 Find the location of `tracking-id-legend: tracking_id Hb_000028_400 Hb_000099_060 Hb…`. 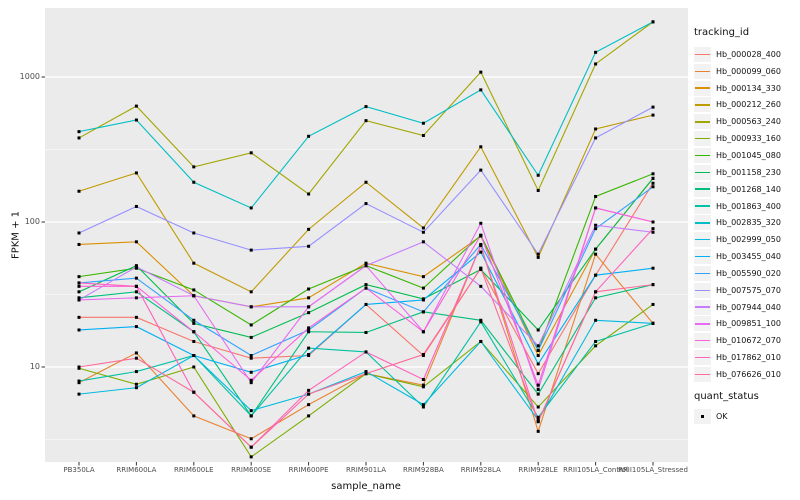

tracking-id-legend: tracking_id Hb_000028_400 Hb_000099_060 Hb… is located at coordinates (737, 205).